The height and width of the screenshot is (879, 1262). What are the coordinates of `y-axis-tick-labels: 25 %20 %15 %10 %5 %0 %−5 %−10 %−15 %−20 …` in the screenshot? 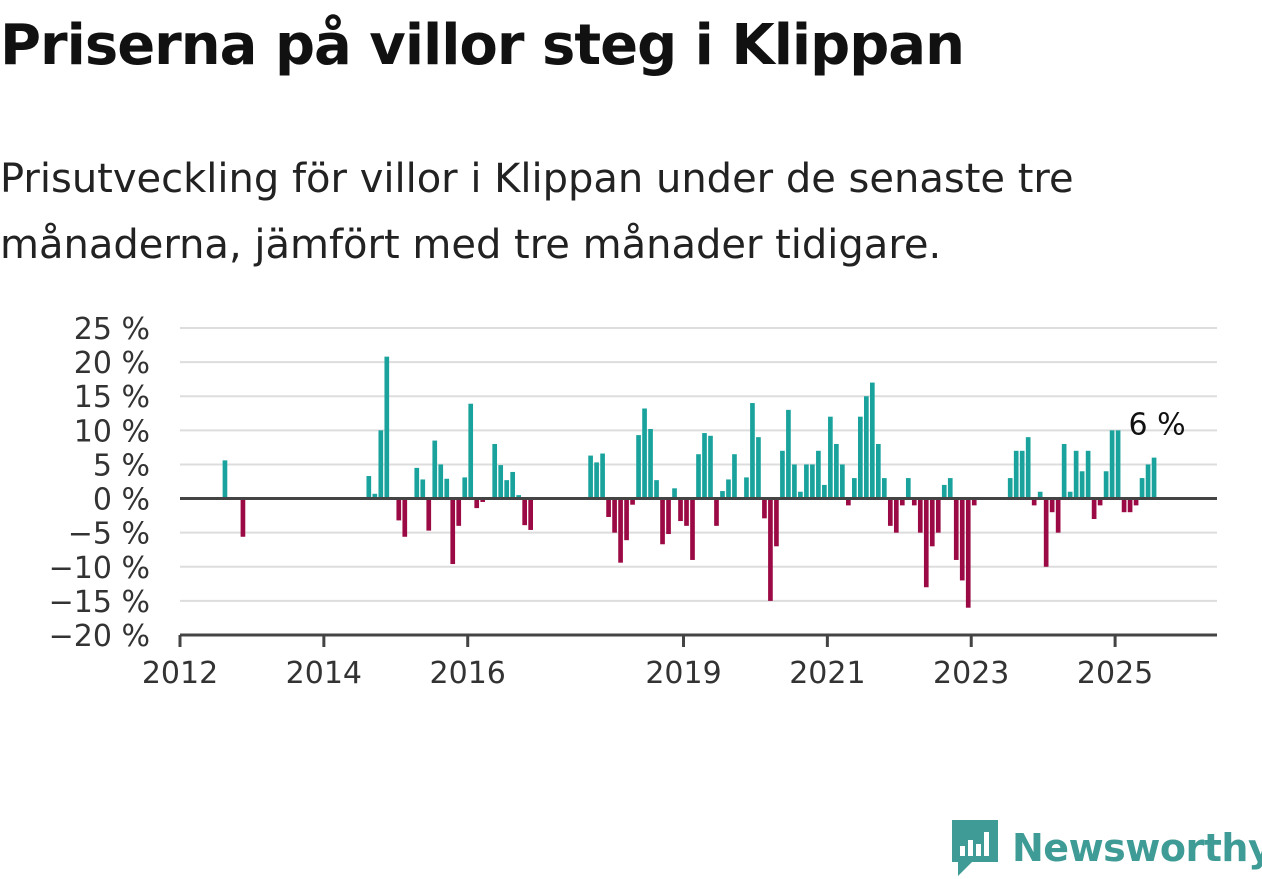 It's located at (99, 483).